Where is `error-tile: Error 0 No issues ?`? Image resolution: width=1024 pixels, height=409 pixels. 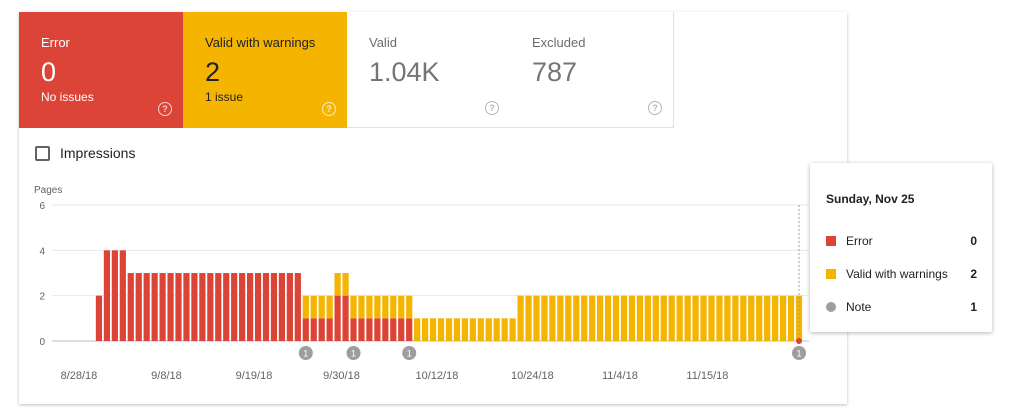 error-tile: Error 0 No issues ? is located at coordinates (101, 70).